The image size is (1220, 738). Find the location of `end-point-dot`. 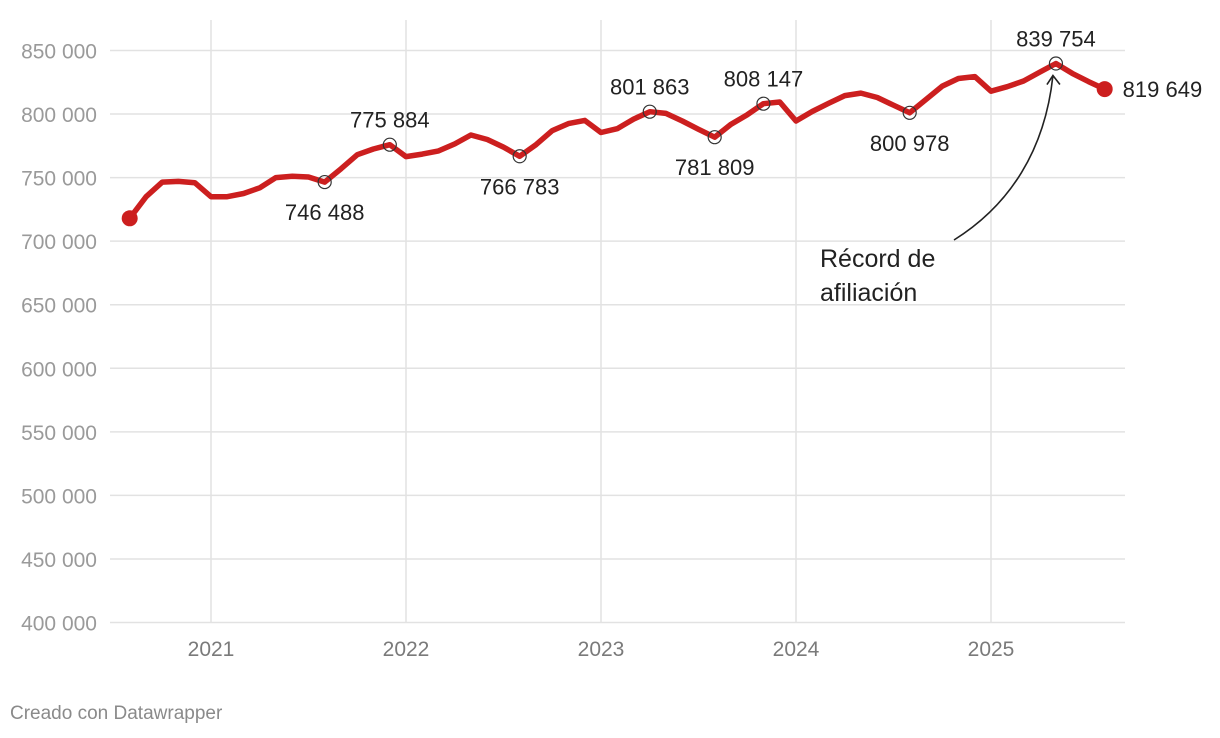

end-point-dot is located at coordinates (1104, 89).